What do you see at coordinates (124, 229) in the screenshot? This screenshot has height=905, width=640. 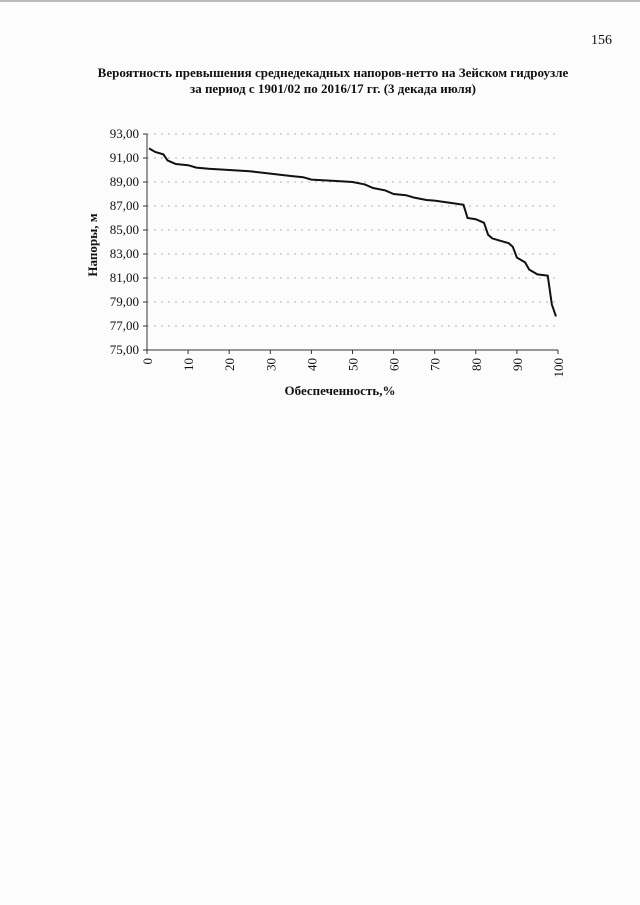 I see `y-tick-label: 85,00` at bounding box center [124, 229].